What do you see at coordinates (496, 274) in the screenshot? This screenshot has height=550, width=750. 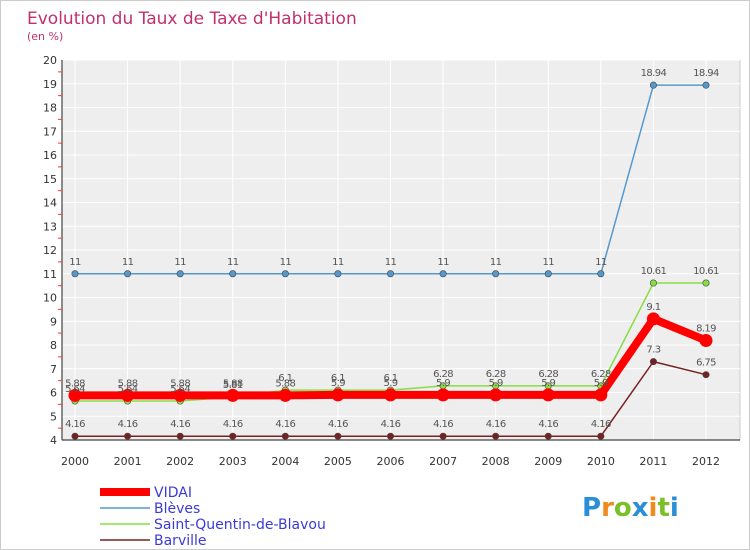 I see `data-point-Blèves-2008` at bounding box center [496, 274].